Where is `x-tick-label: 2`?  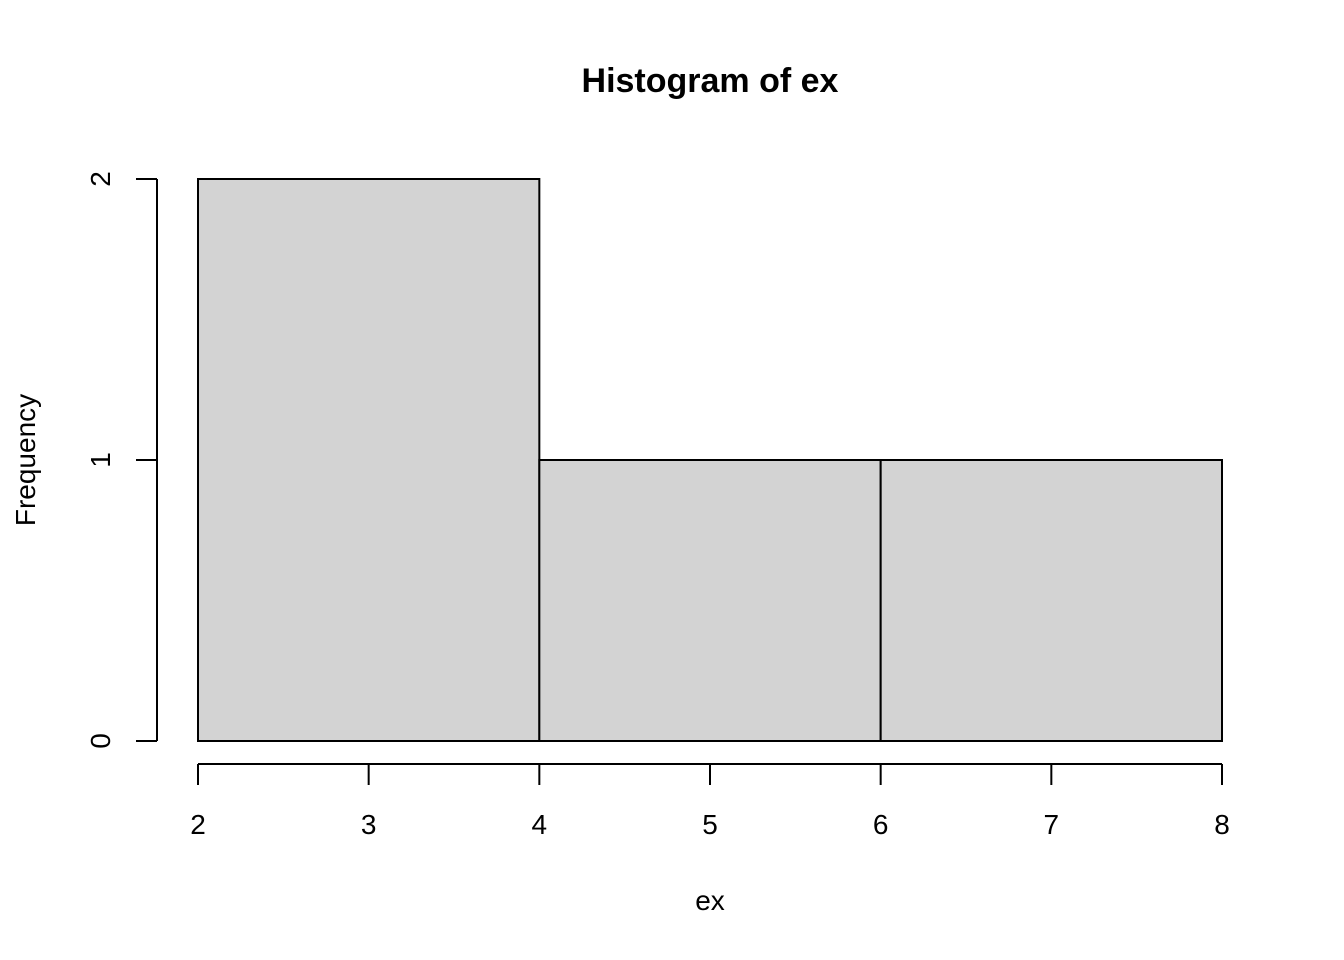 x-tick-label: 2 is located at coordinates (198, 824).